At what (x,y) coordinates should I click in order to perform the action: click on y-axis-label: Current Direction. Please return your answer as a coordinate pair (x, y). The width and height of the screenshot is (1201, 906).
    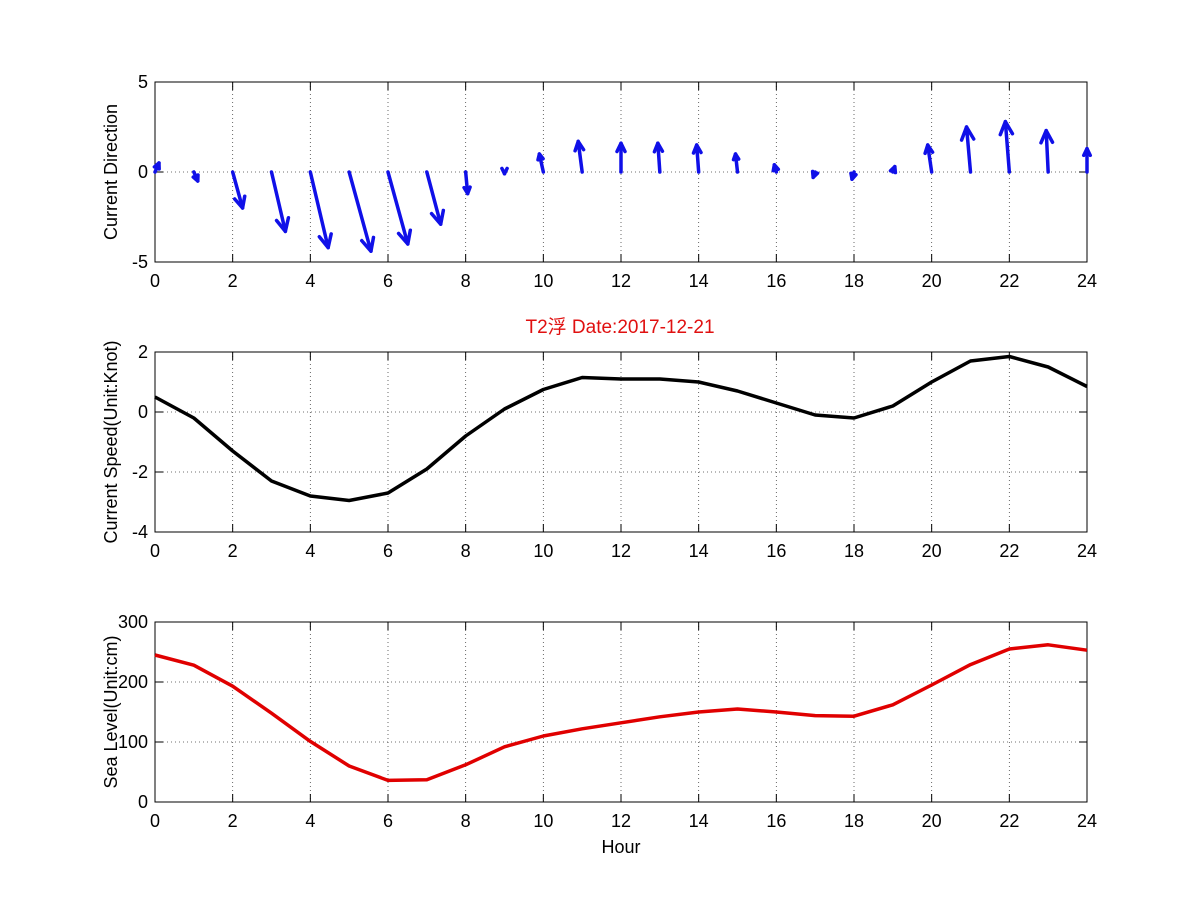
    Looking at the image, I should click on (111, 172).